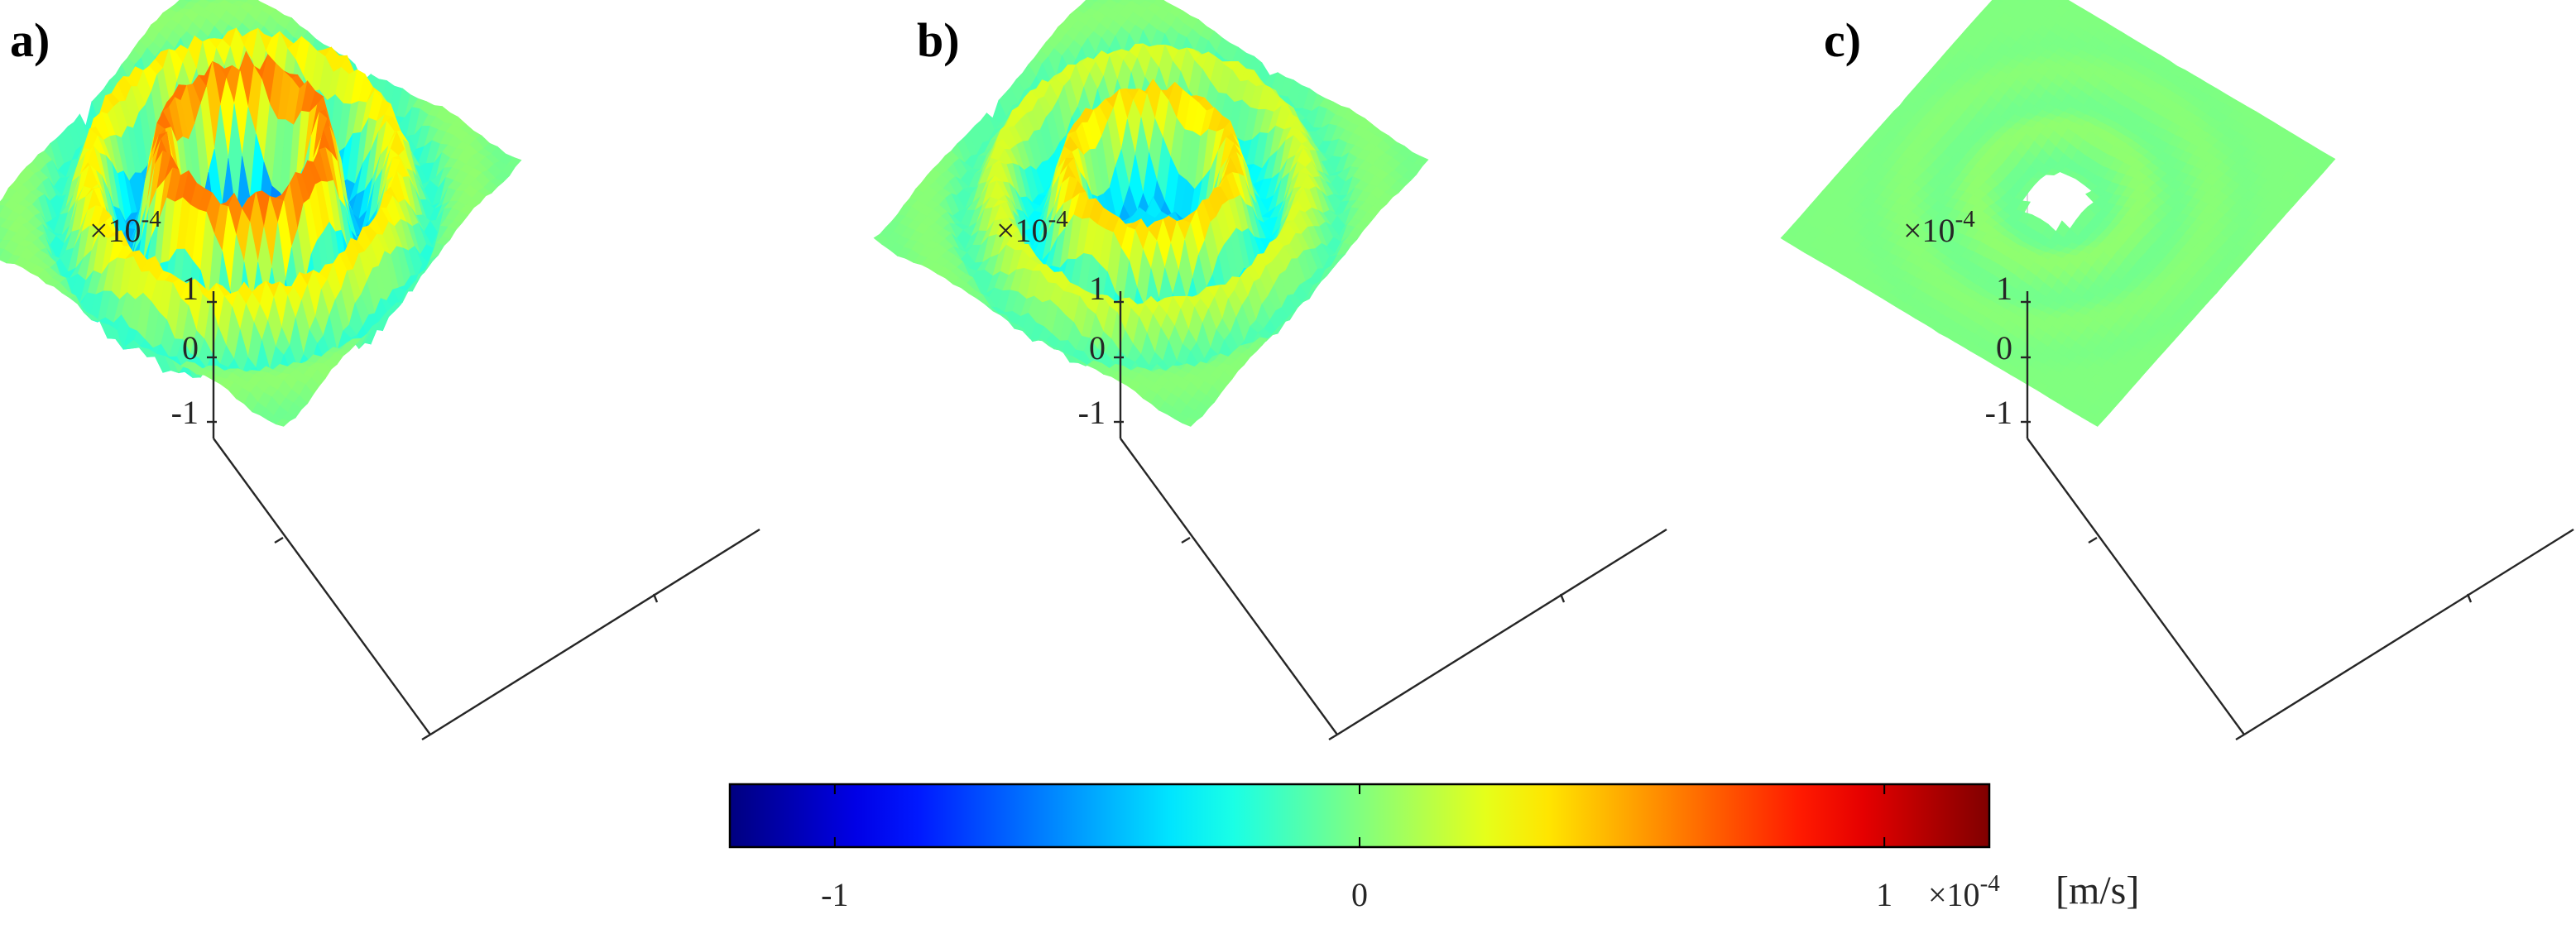 This screenshot has width=2576, height=929. I want to click on colorbar-unit-label: [m/s], so click(2098, 891).